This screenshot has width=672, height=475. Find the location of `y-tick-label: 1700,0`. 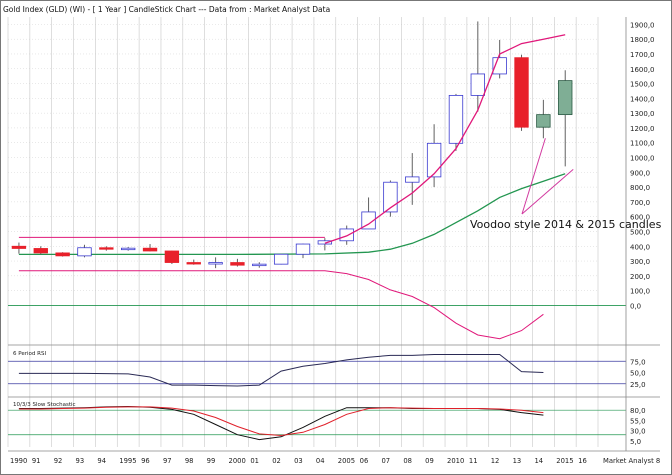

y-tick-label: 1700,0 is located at coordinates (642, 55).